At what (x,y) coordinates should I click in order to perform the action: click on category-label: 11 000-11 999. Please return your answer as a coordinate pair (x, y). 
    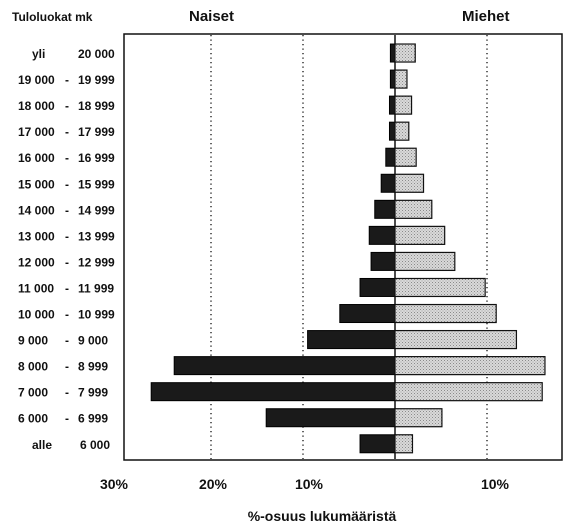
    Looking at the image, I should click on (66, 288).